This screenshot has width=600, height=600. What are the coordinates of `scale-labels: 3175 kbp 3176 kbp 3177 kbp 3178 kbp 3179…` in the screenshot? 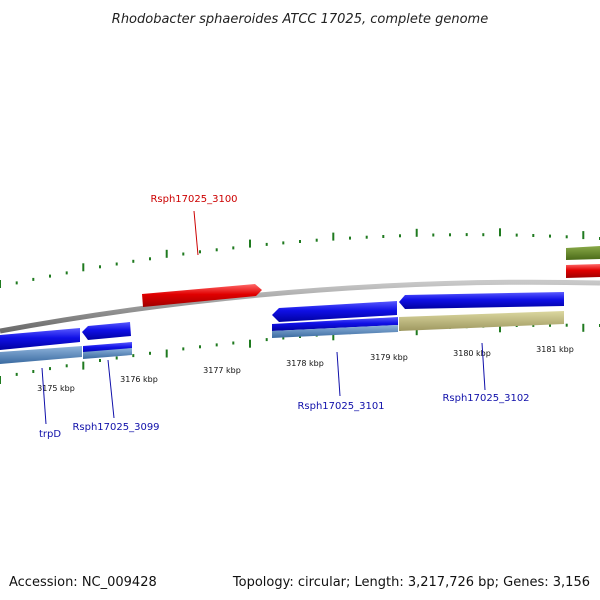 It's located at (305, 369).